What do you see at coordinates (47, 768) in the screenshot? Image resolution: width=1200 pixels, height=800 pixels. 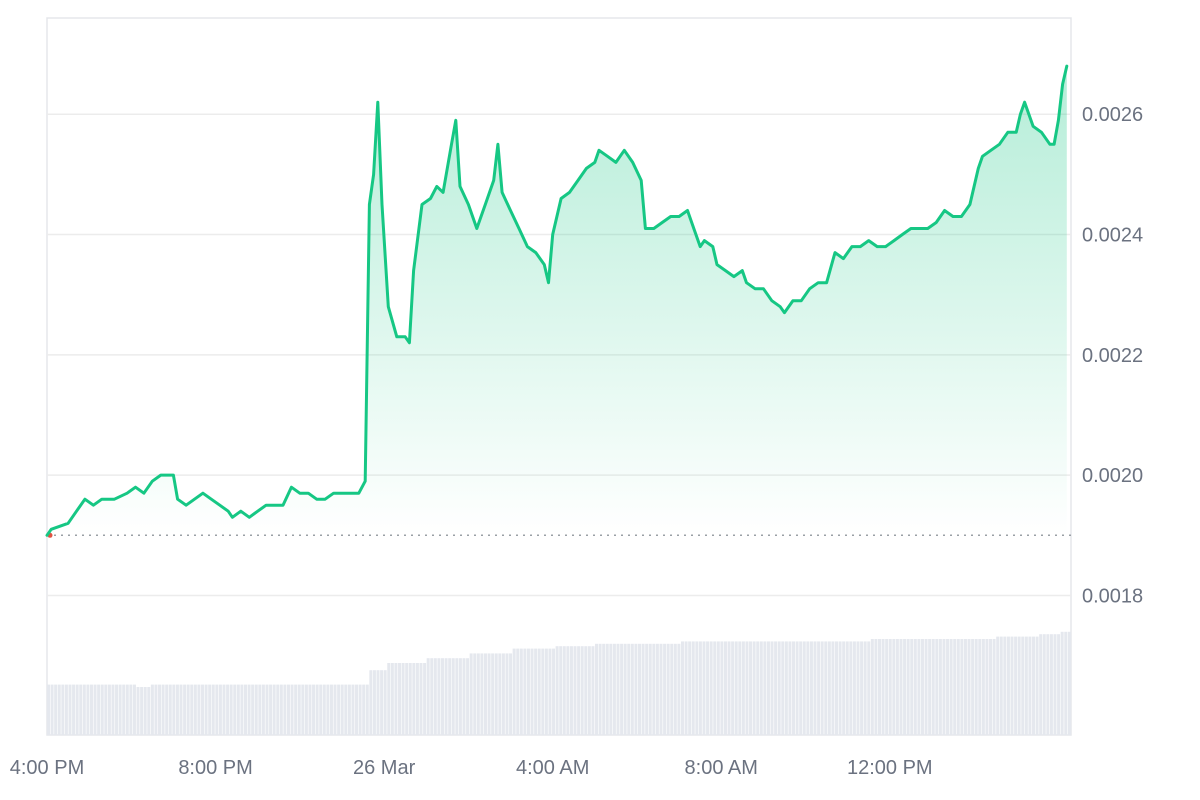 I see `x-tick-label: 4:00 PM` at bounding box center [47, 768].